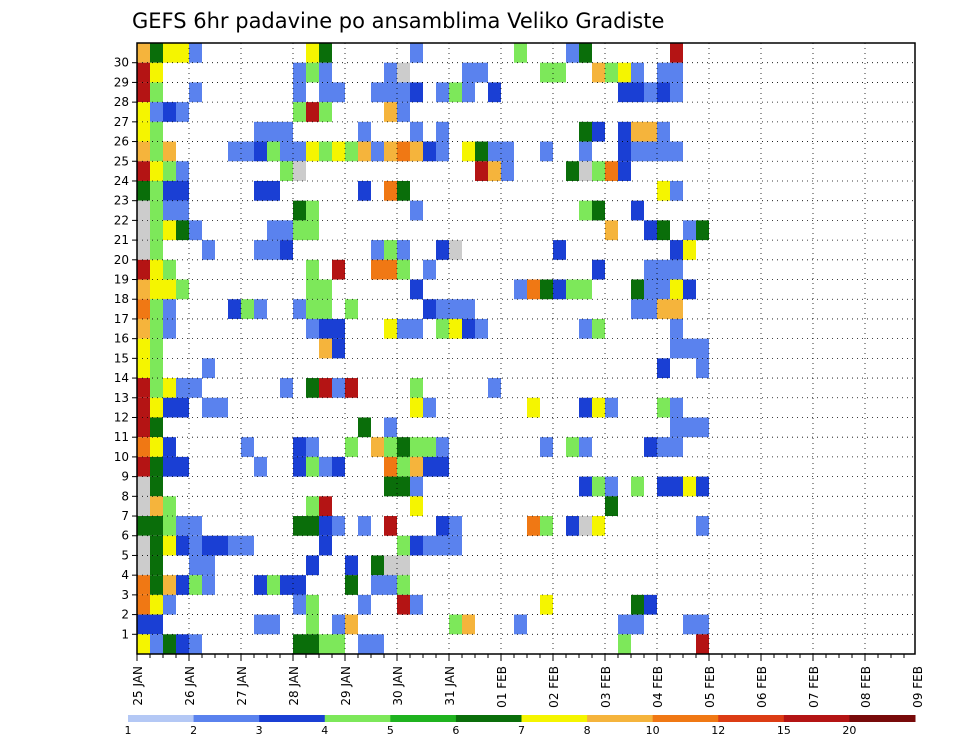  Describe the element at coordinates (121, 437) in the screenshot. I see `y-tick-label: 11` at that location.